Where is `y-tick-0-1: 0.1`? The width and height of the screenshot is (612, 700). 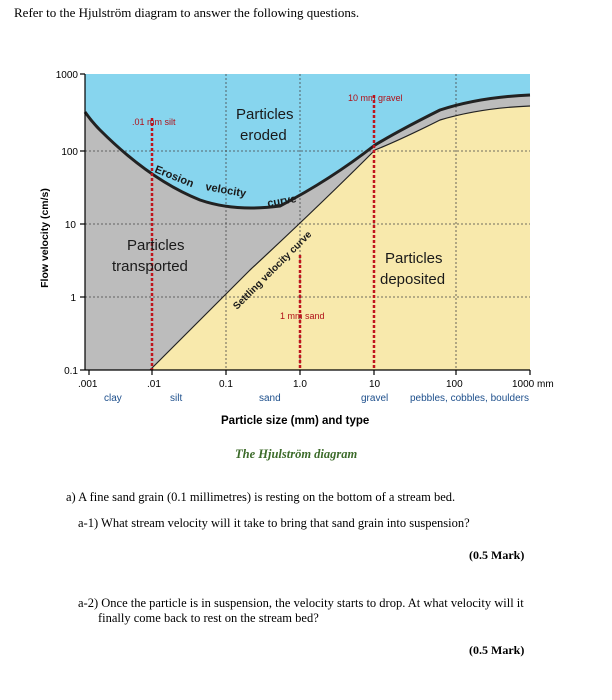
y-tick-0-1: 0.1 is located at coordinates (71, 371).